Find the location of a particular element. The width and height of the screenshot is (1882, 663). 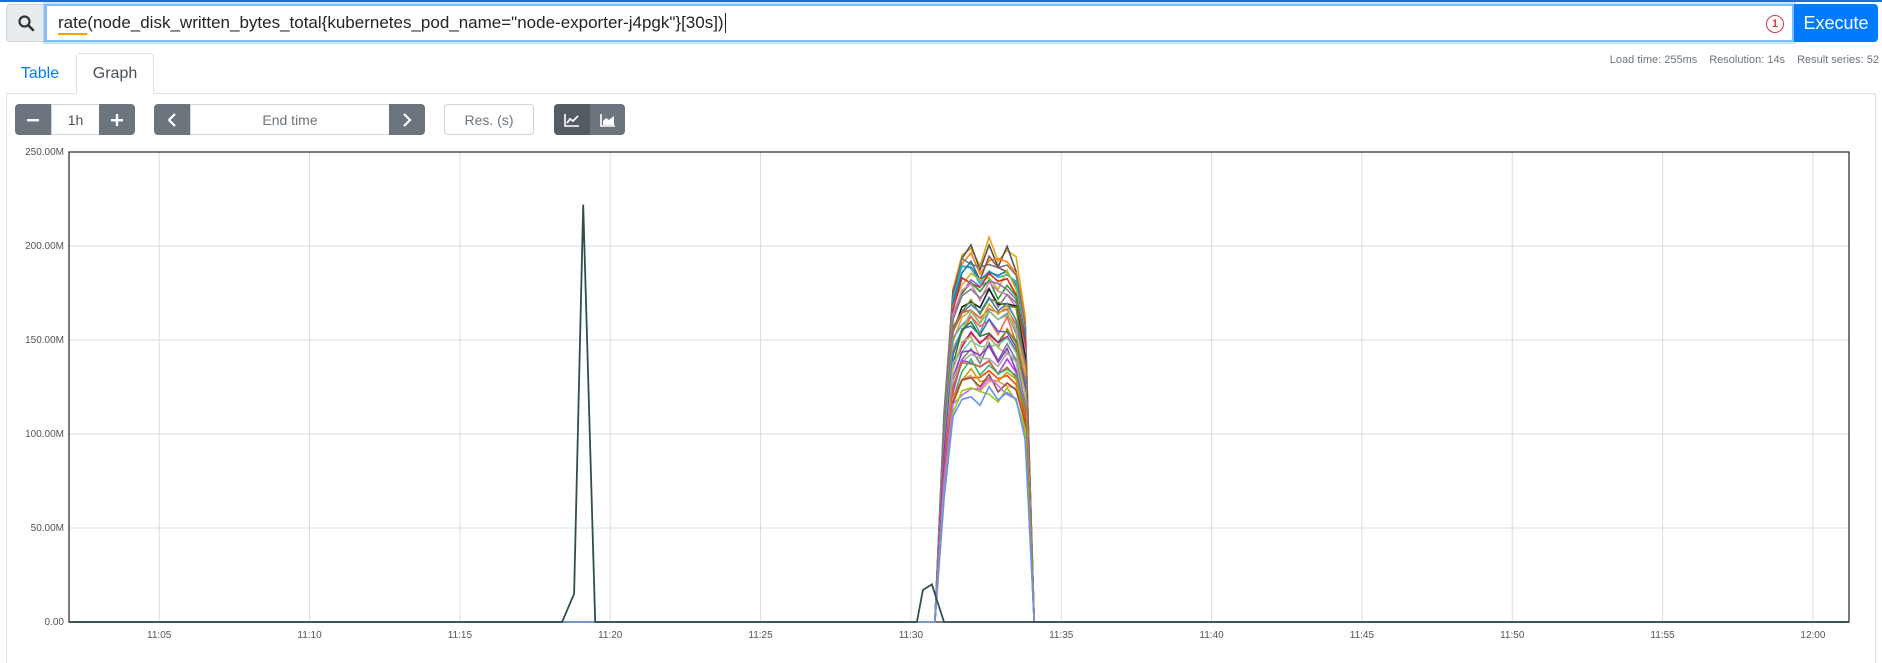

line-chart-icon is located at coordinates (571, 120).